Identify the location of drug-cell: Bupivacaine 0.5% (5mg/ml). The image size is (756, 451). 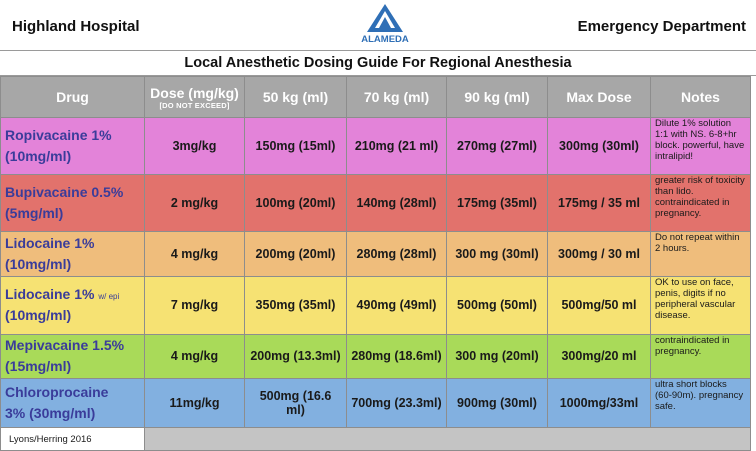
(72, 203).